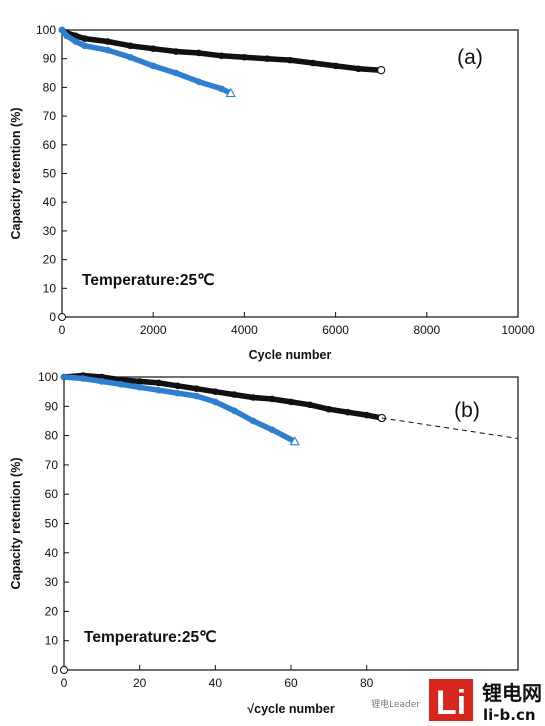 This screenshot has width=545, height=726. I want to click on x-tick-label: 80, so click(367, 683).